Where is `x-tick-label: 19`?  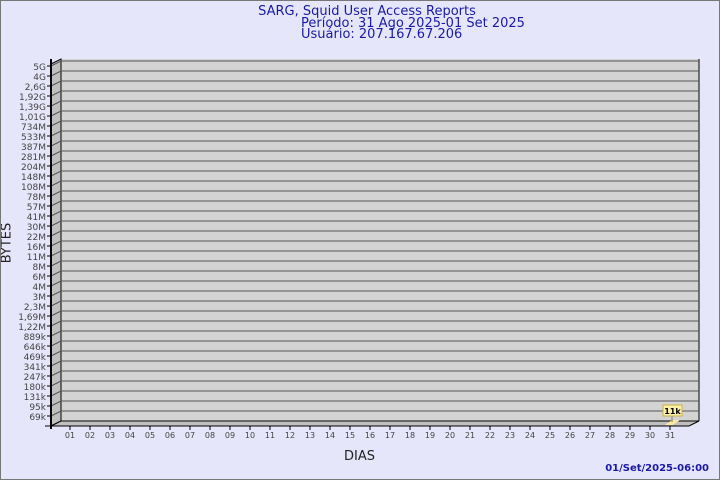 x-tick-label: 19 is located at coordinates (430, 435).